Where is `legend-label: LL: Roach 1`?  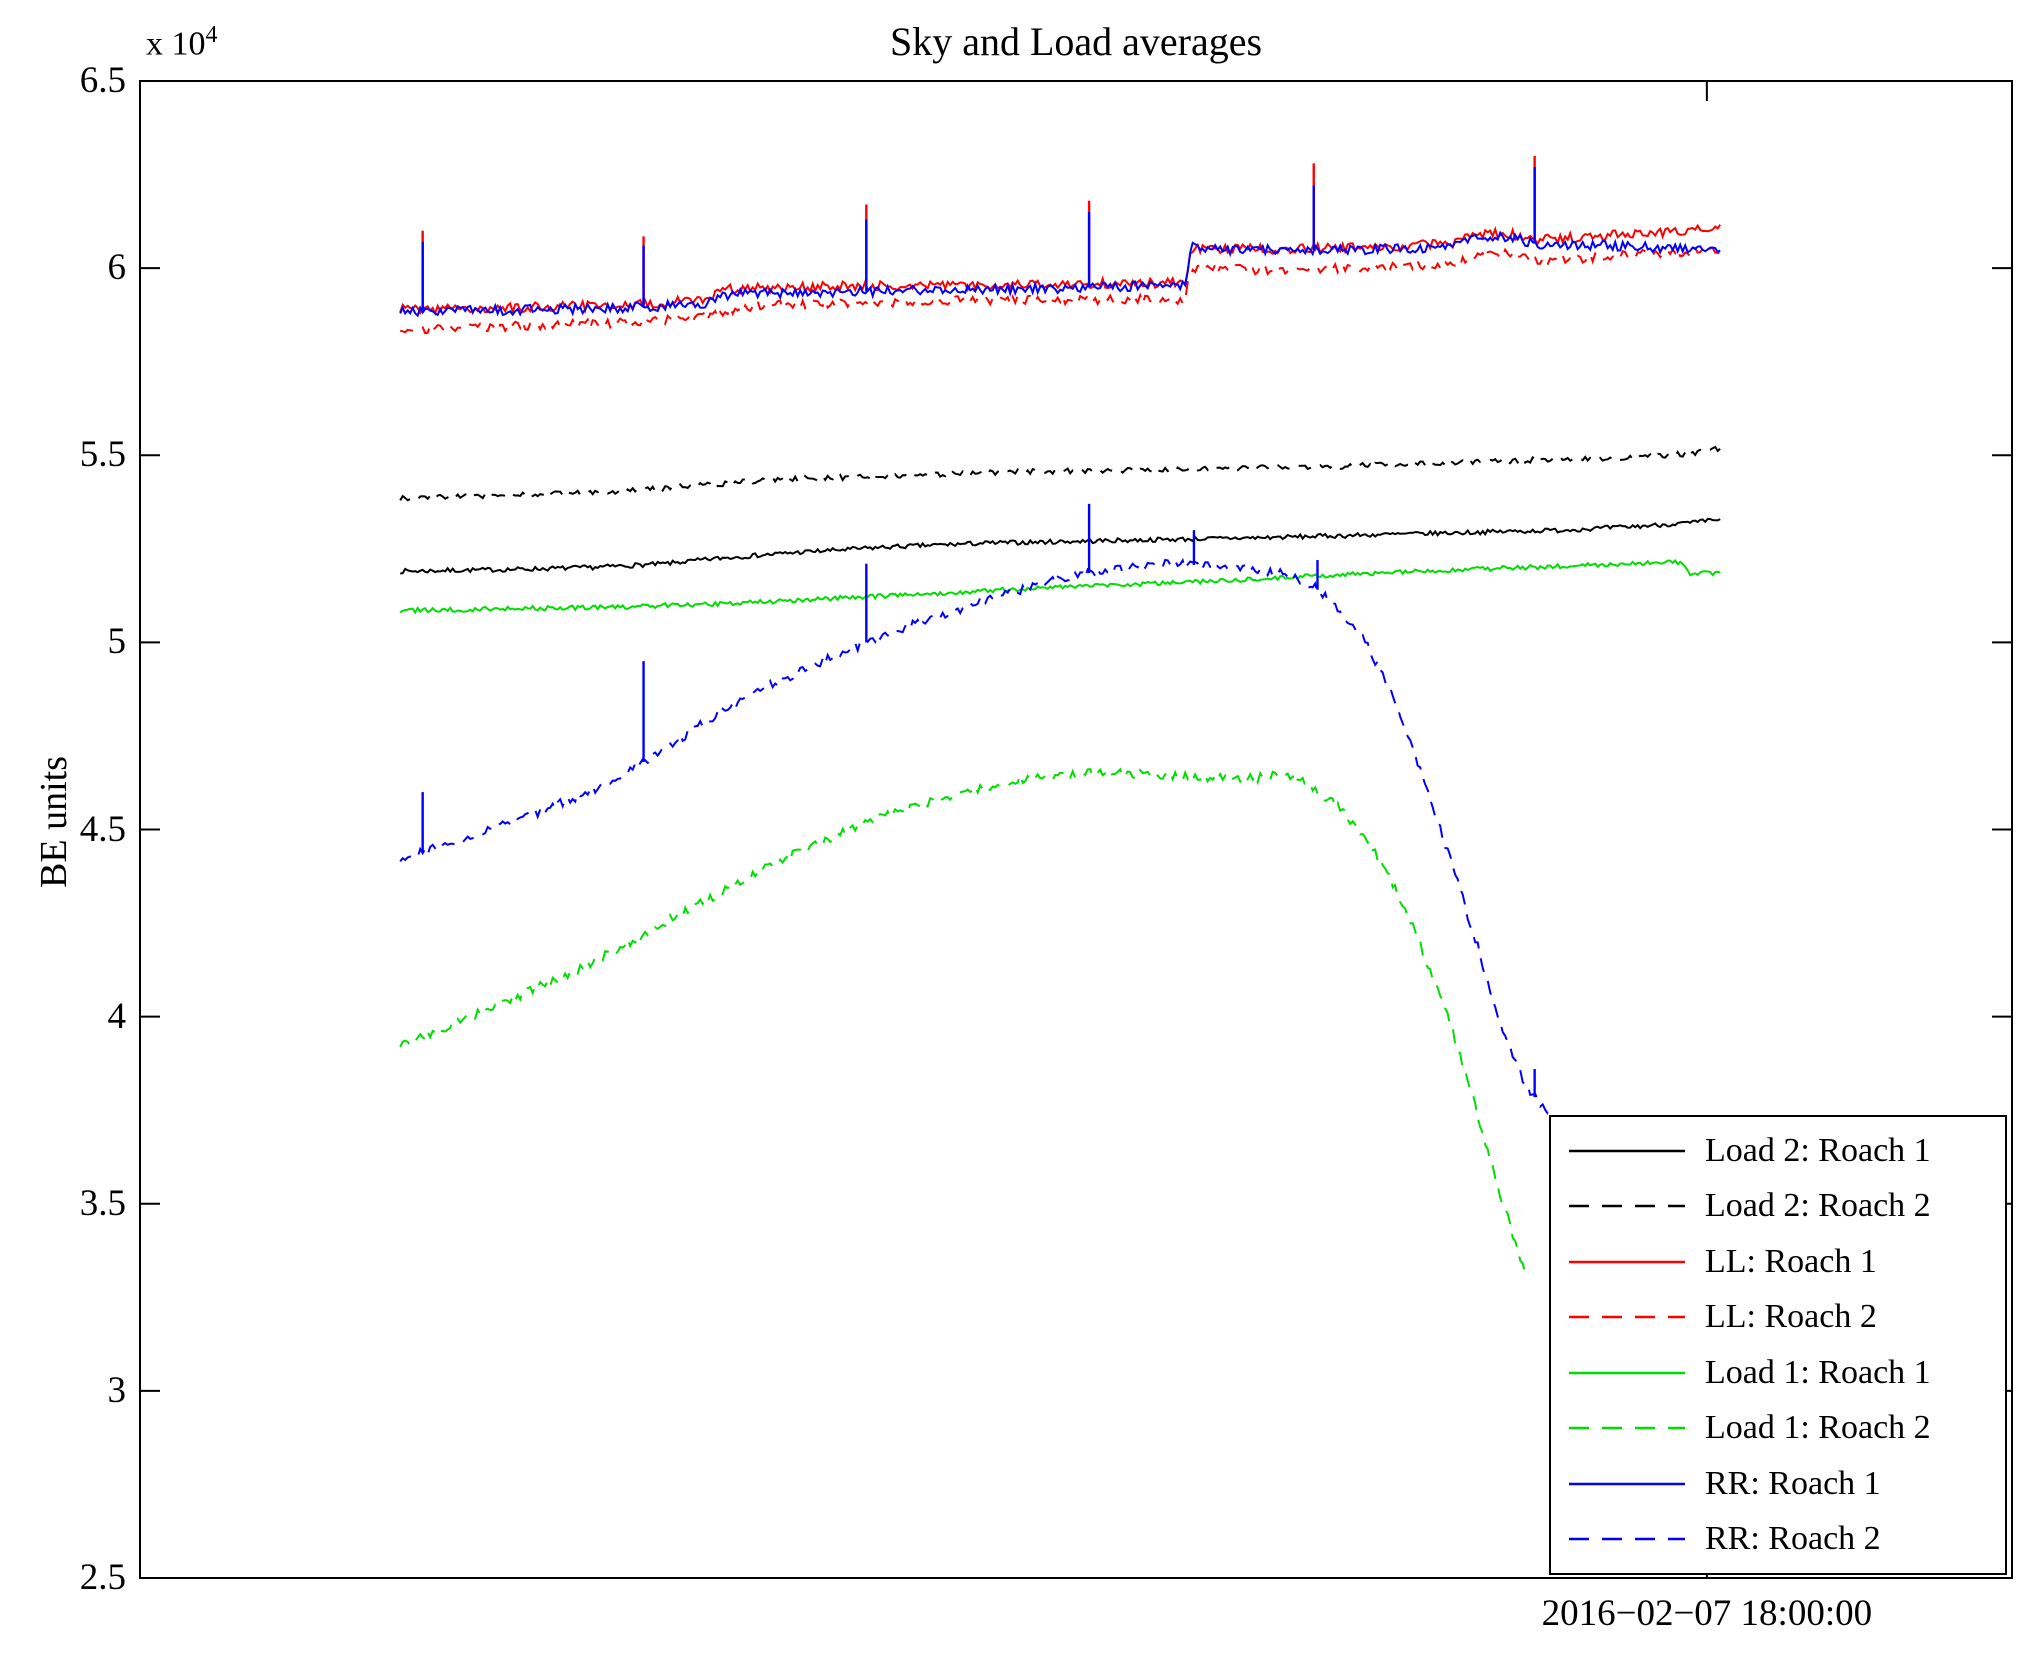
legend-label: LL: Roach 1 is located at coordinates (1791, 1261).